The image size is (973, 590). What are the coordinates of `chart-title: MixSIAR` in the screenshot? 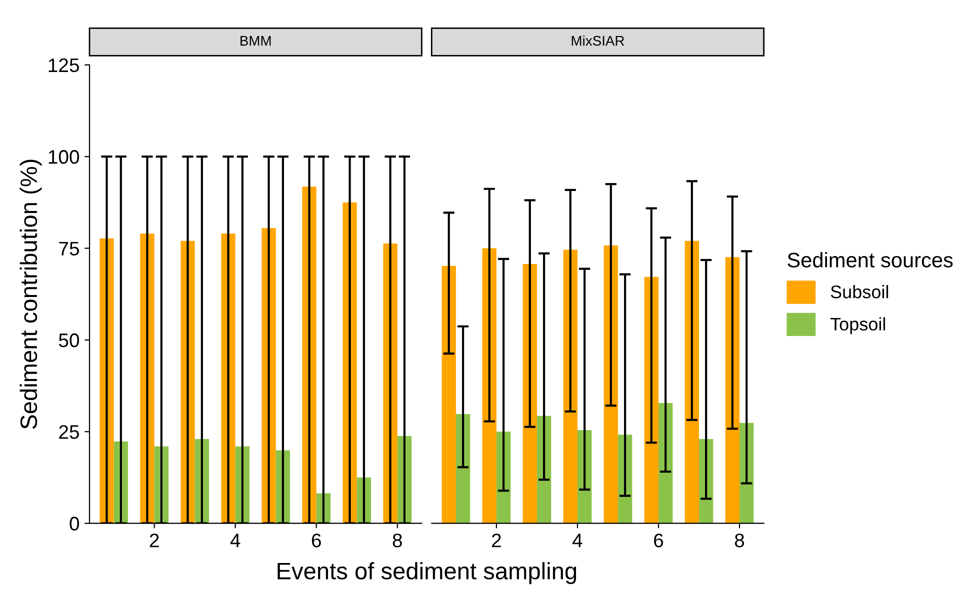 It's located at (598, 41).